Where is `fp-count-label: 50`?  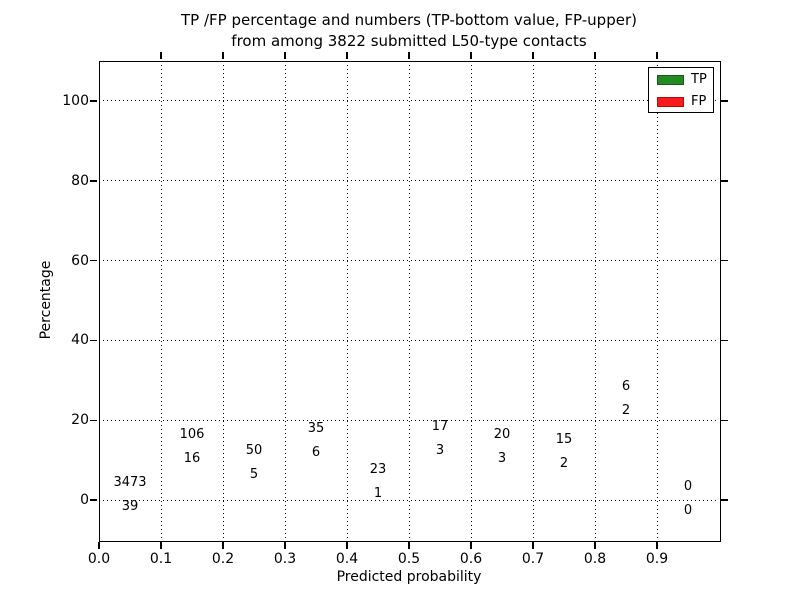
fp-count-label: 50 is located at coordinates (254, 450).